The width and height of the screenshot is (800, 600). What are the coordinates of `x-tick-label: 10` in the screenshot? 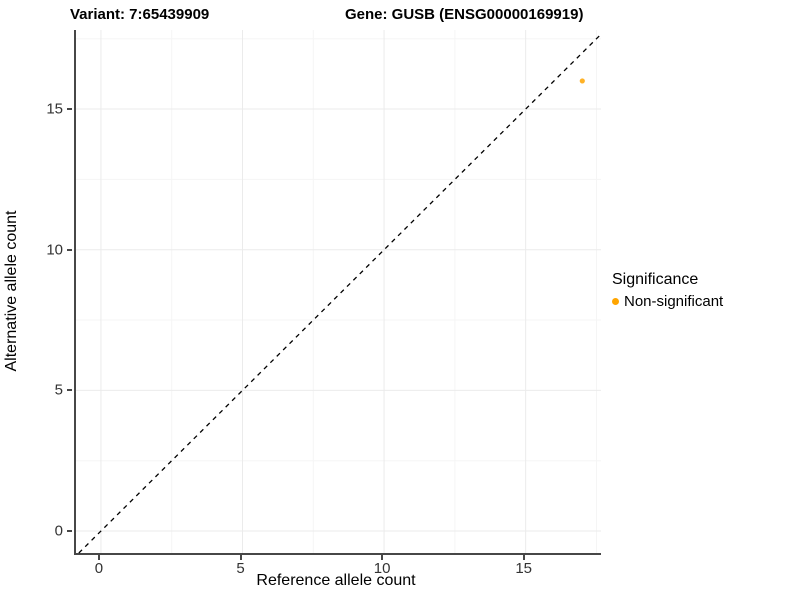 It's located at (382, 568).